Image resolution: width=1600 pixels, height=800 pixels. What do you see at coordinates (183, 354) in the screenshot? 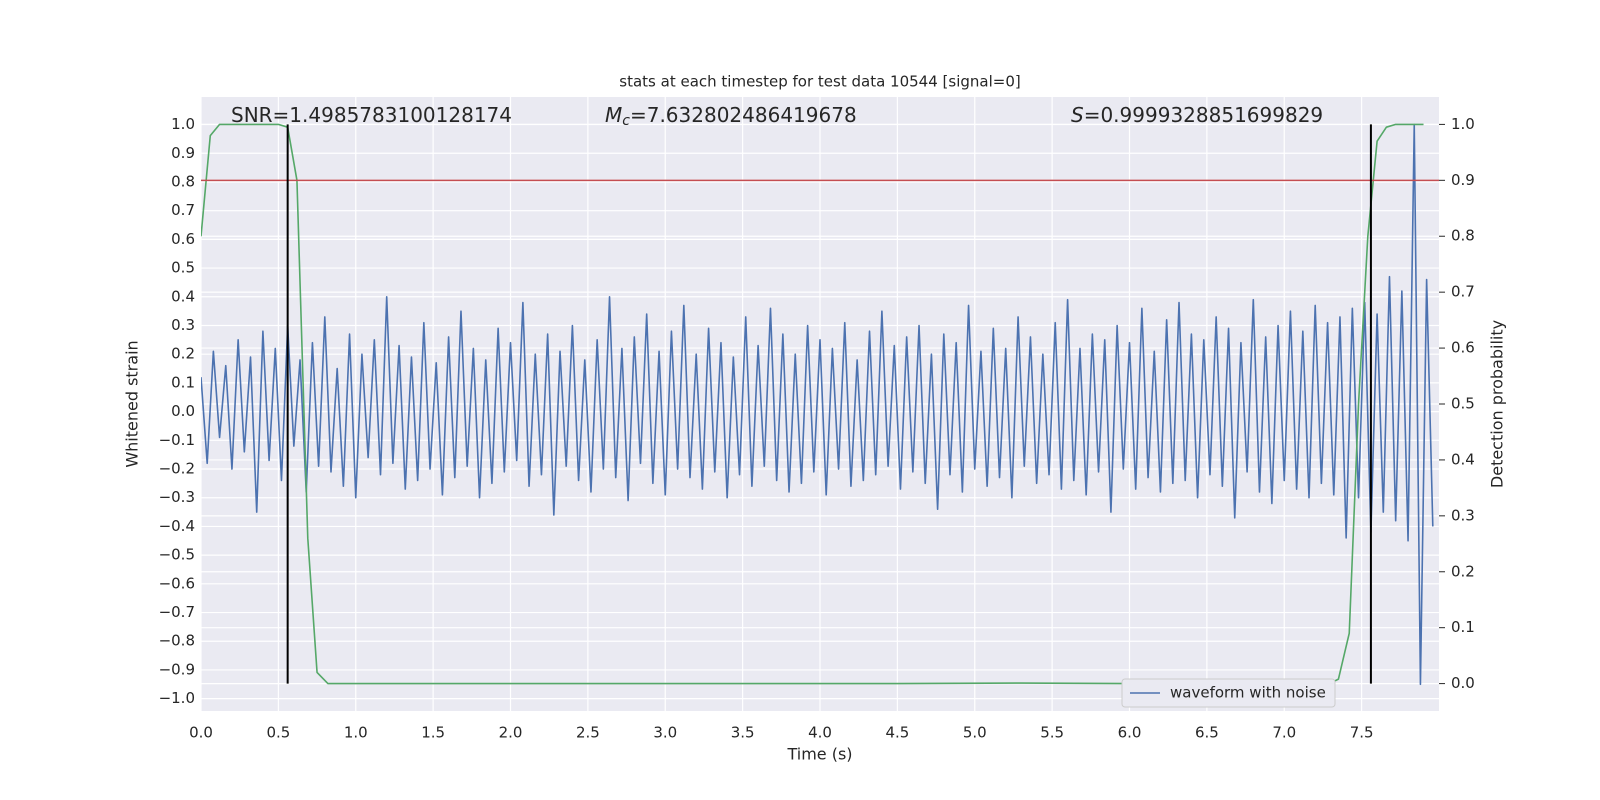
I see `y-tick-label: 0.2` at bounding box center [183, 354].